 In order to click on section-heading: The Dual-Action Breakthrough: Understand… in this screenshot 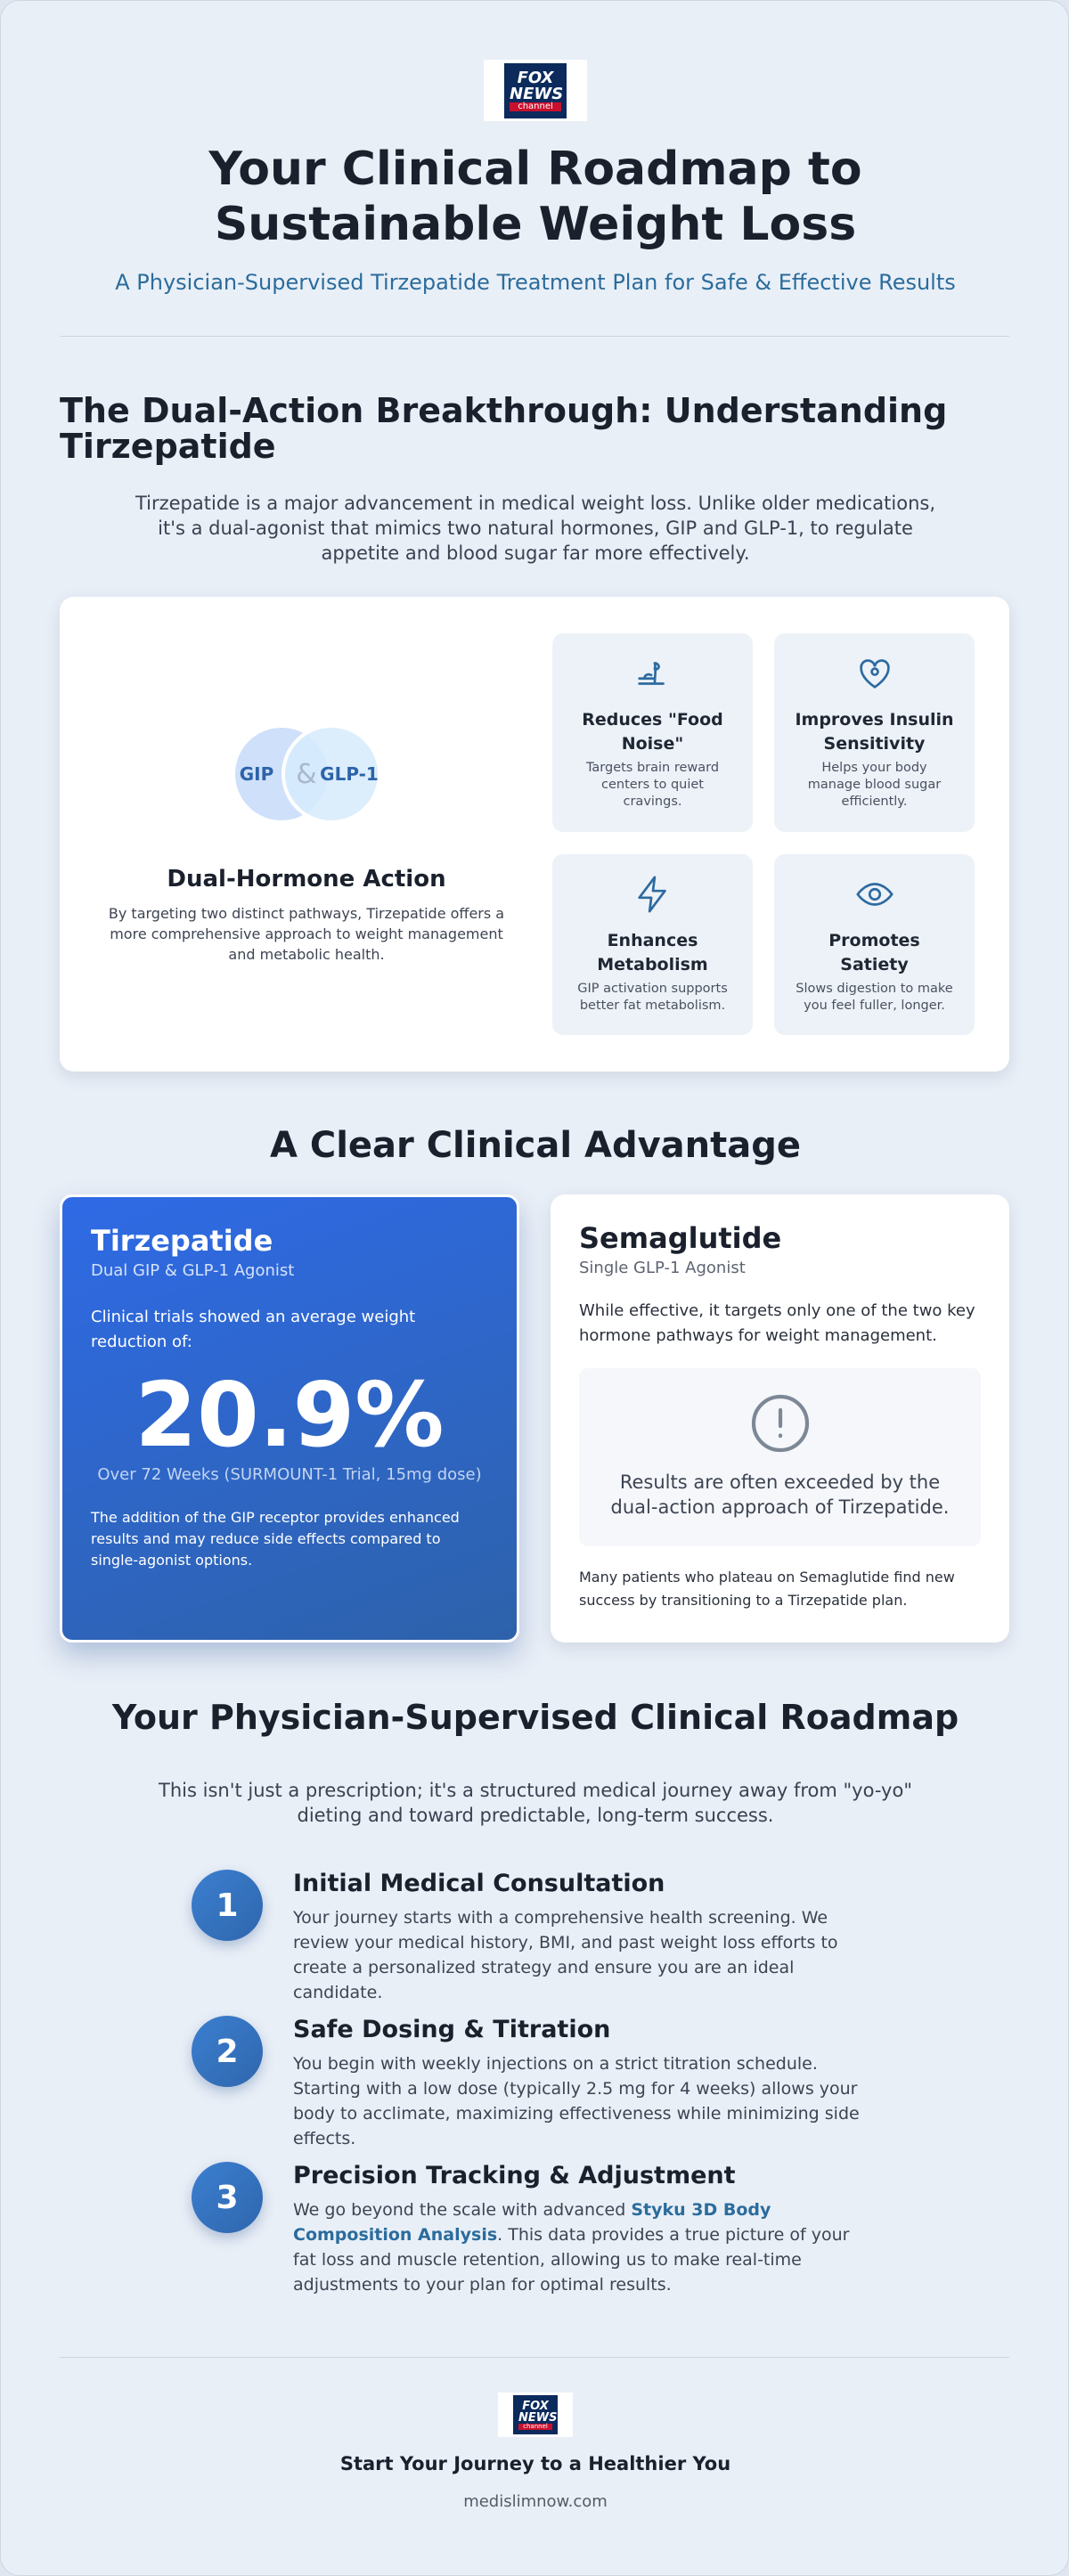, I will do `click(504, 428)`.